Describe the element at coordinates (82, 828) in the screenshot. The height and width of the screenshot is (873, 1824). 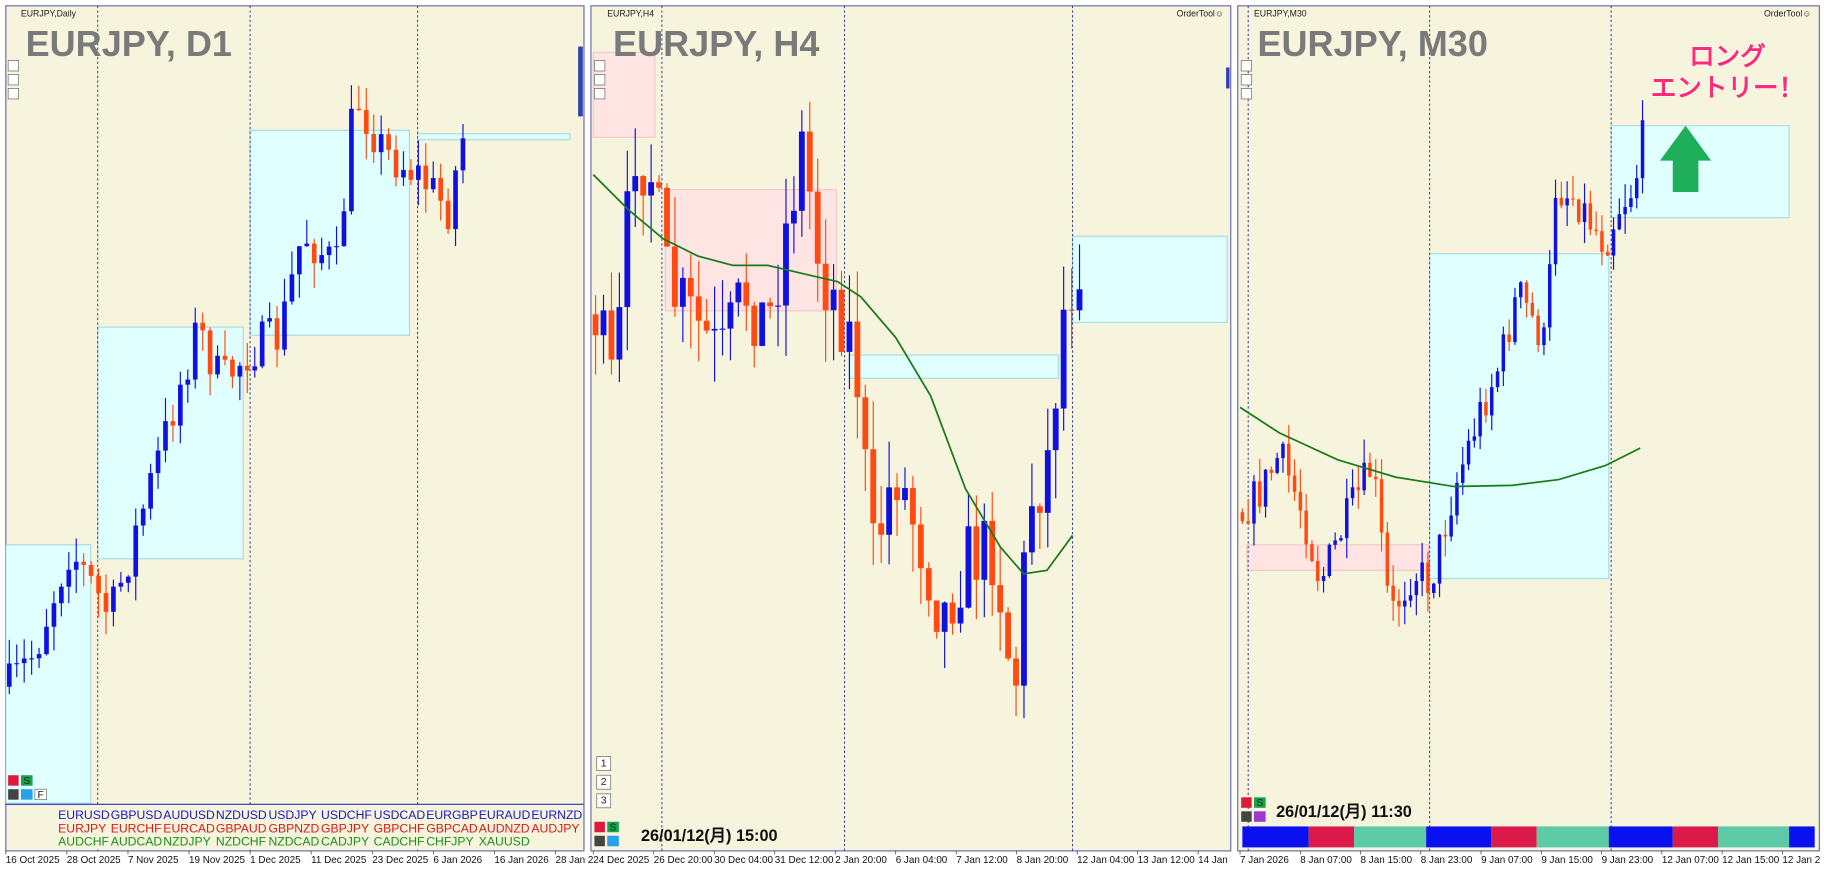
I see `symbol-button: EURJPY` at that location.